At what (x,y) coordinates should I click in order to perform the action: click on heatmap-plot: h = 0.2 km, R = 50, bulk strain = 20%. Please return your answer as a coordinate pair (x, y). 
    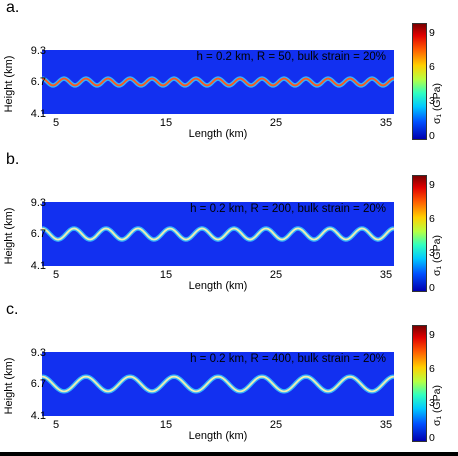
    Looking at the image, I should click on (218, 82).